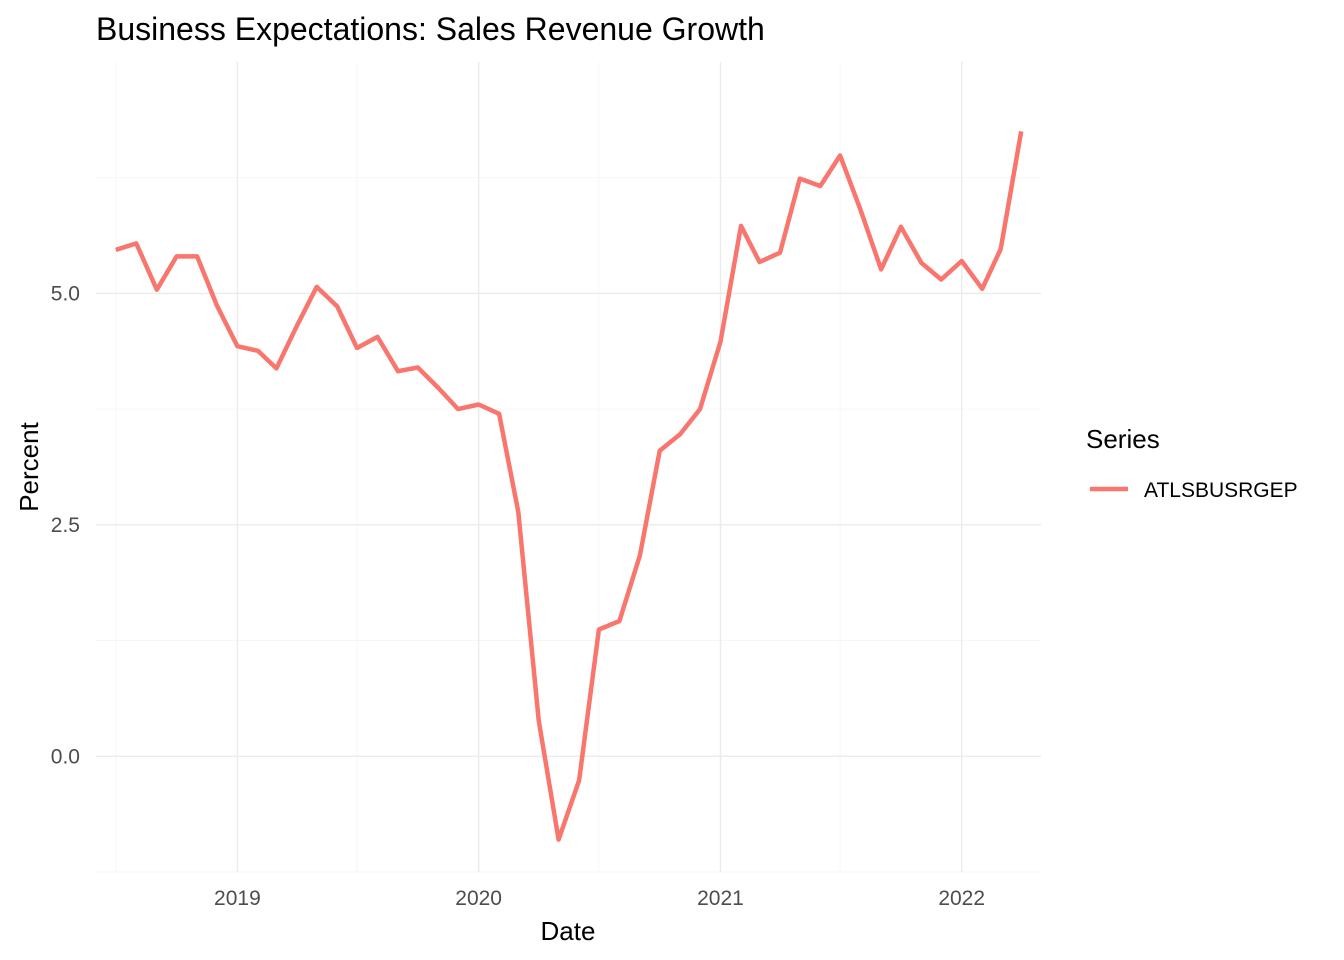  What do you see at coordinates (568, 931) in the screenshot?
I see `x-axis-title: Date` at bounding box center [568, 931].